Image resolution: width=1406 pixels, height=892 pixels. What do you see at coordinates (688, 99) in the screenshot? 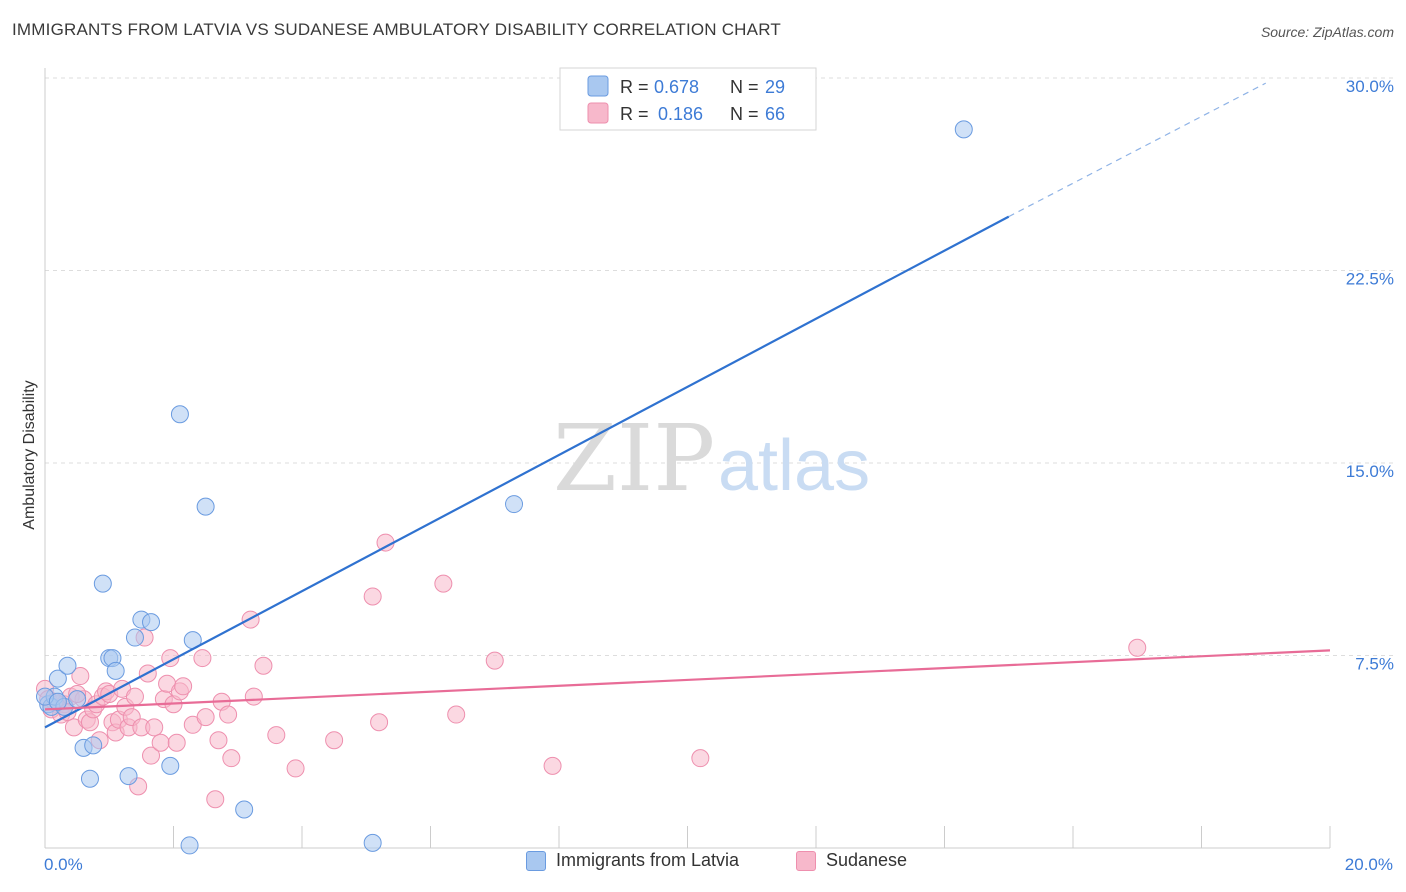
I see `legend-box: R = 0.678 N = 29 R = 0.186 N = 66` at bounding box center [688, 99].